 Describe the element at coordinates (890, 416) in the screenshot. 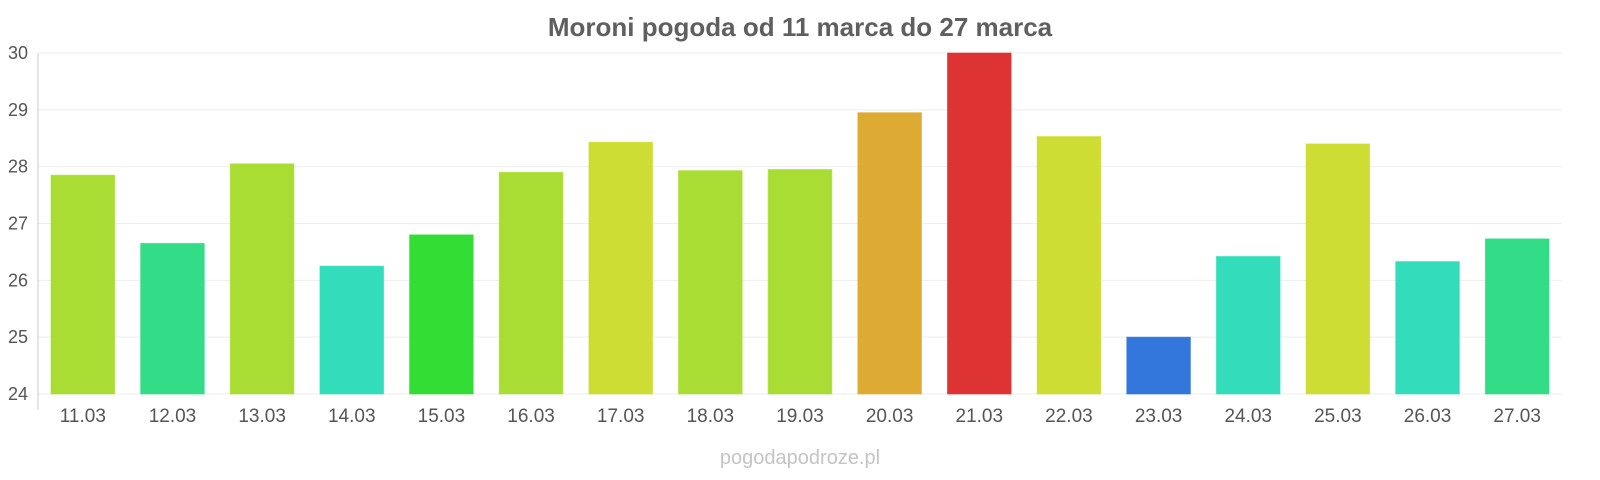

I see `x-tick-label: 20.03` at that location.